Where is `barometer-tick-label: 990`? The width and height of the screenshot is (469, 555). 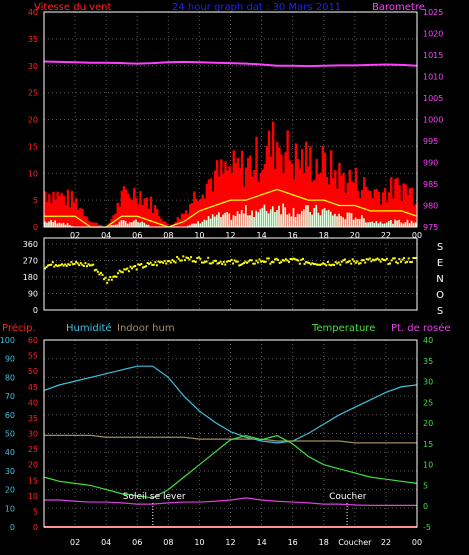 barometer-tick-label: 990 is located at coordinates (430, 163).